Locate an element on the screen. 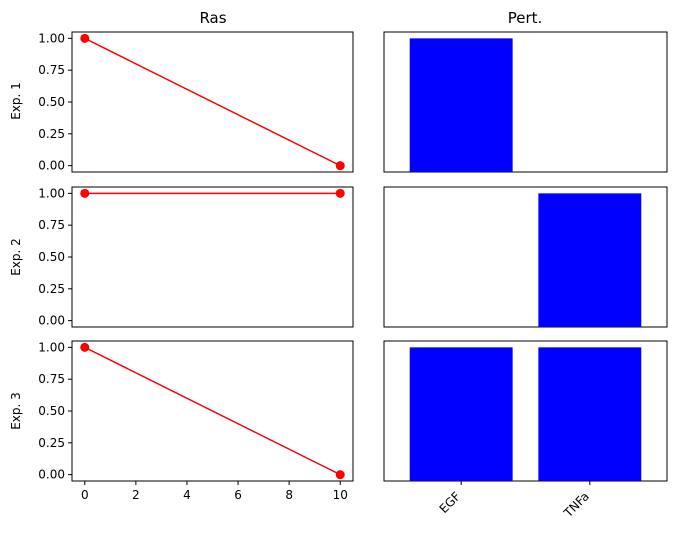 This screenshot has height=536, width=677. x-tick-label: 4 is located at coordinates (187, 495).